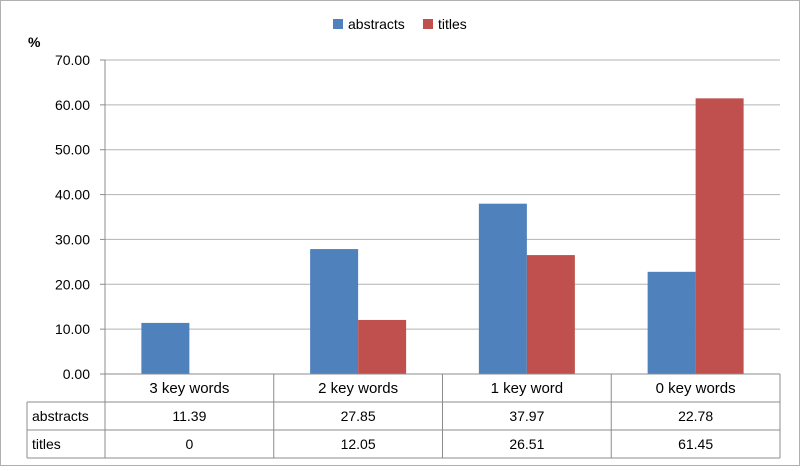  Describe the element at coordinates (189, 388) in the screenshot. I see `category-label: 3 key words` at that location.